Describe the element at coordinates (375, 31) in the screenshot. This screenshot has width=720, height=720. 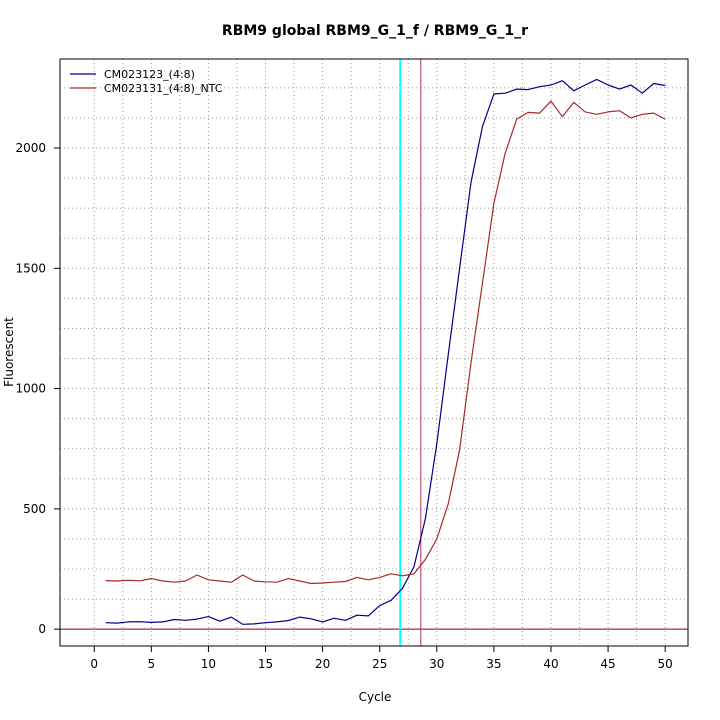
I see `chart-title: RBM9 global RBM9_G_1_f / RBM9_G_1_r` at that location.